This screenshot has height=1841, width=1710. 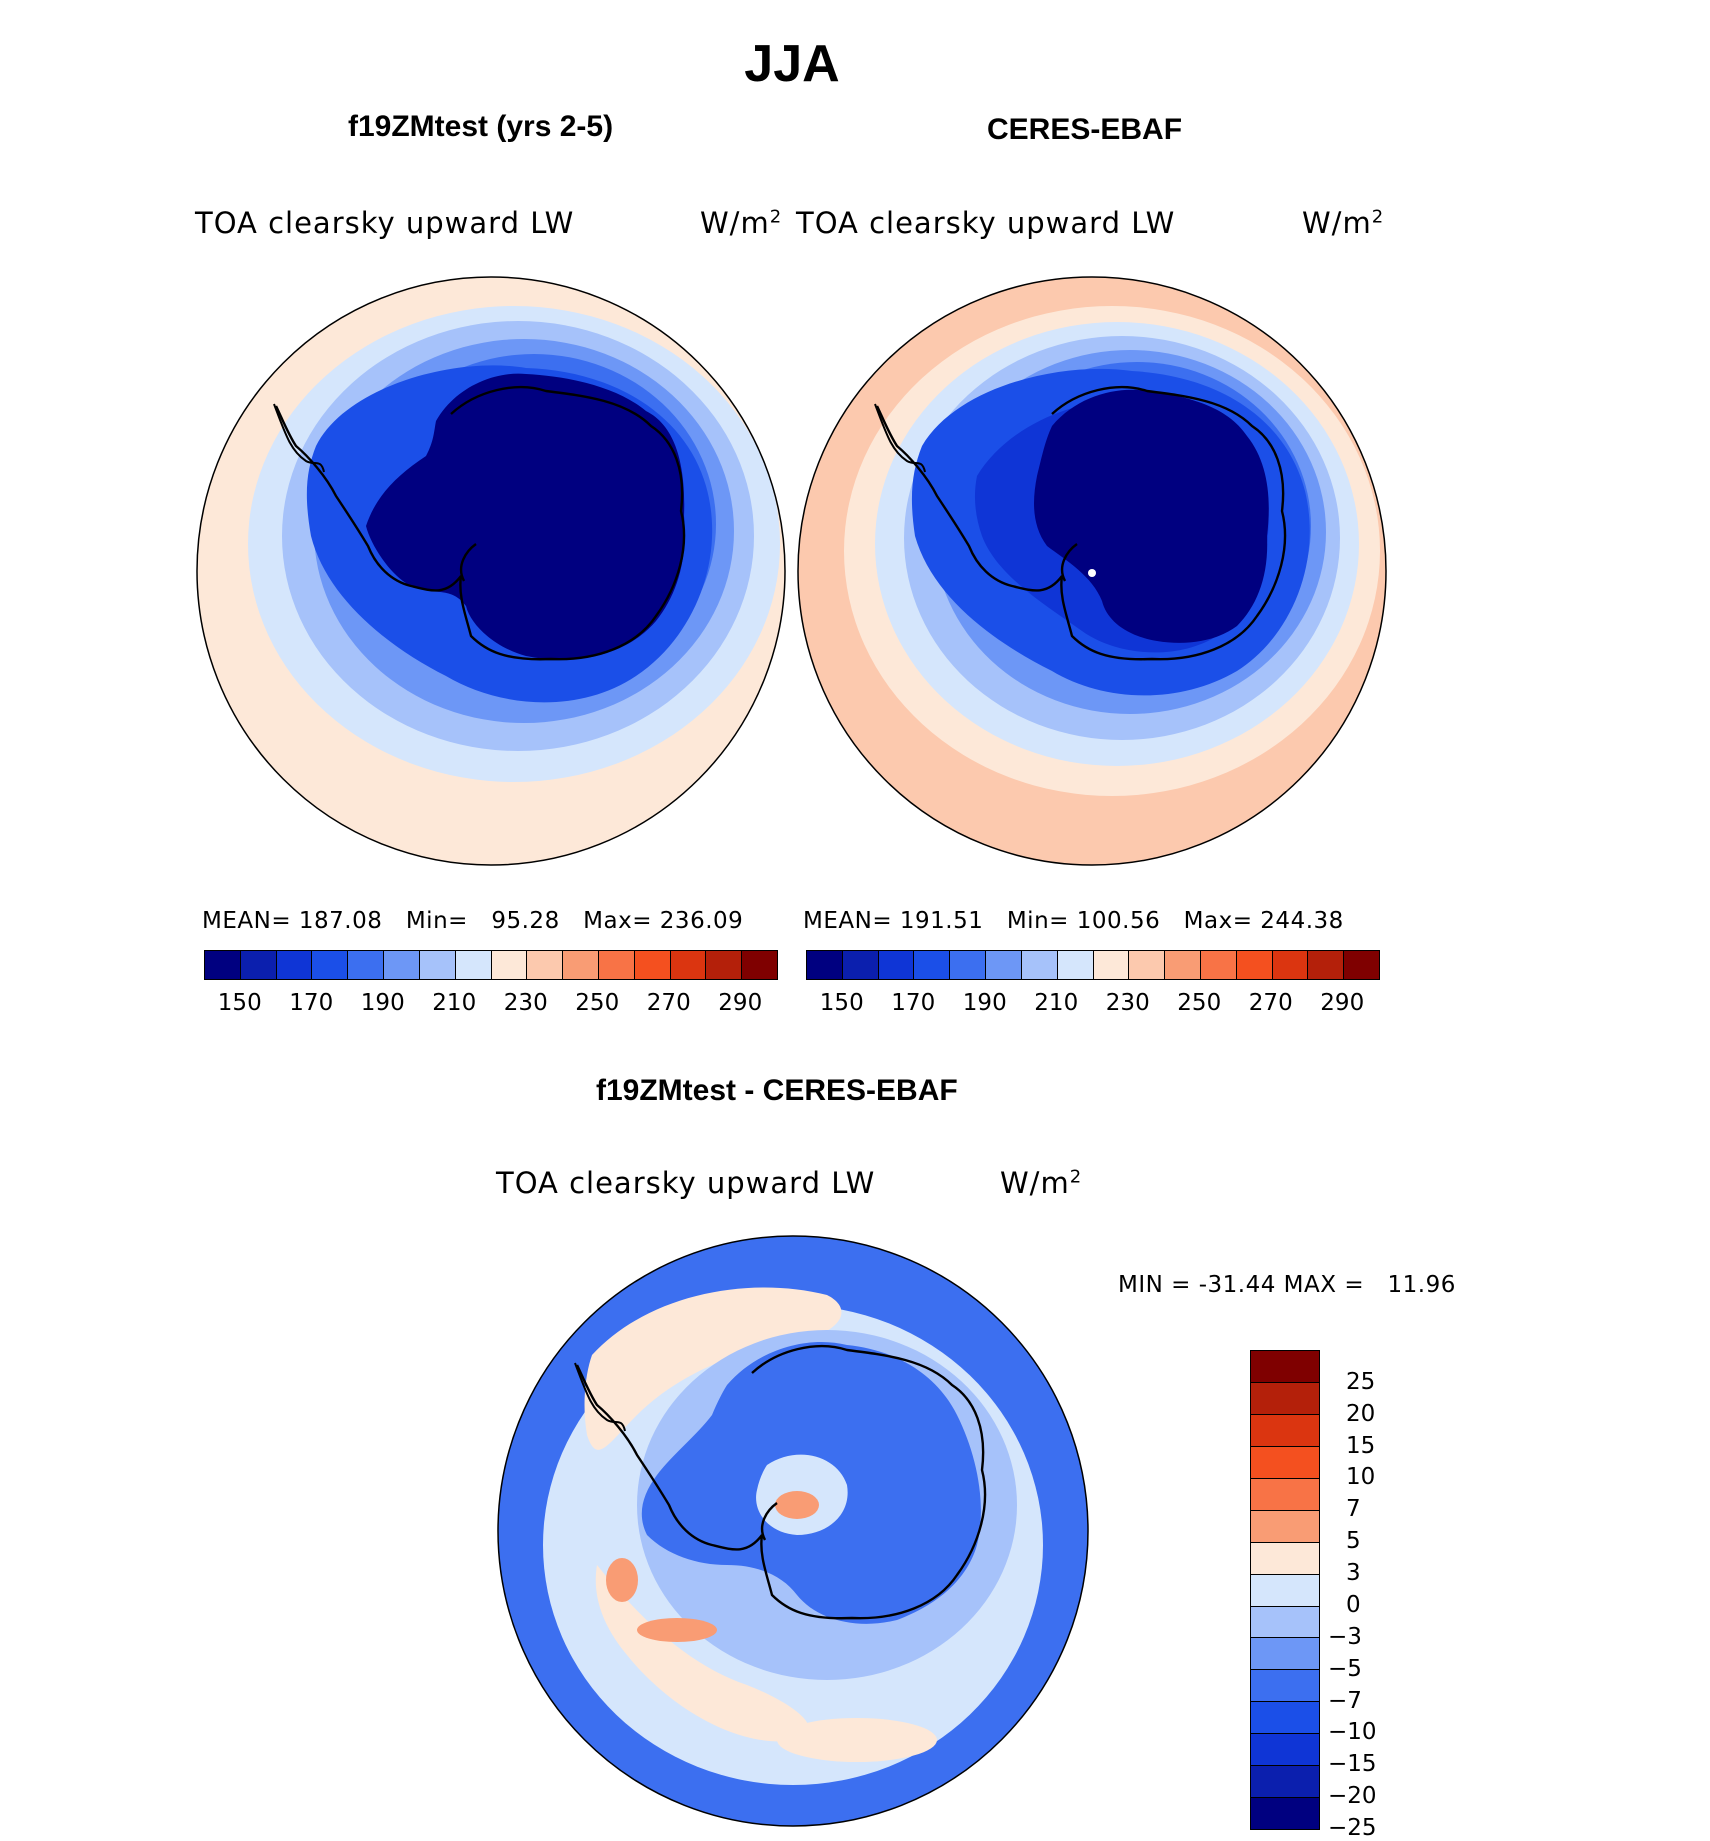 What do you see at coordinates (777, 1090) in the screenshot?
I see `diff-panel-title: f19ZMtest - CERES-EBAF` at bounding box center [777, 1090].